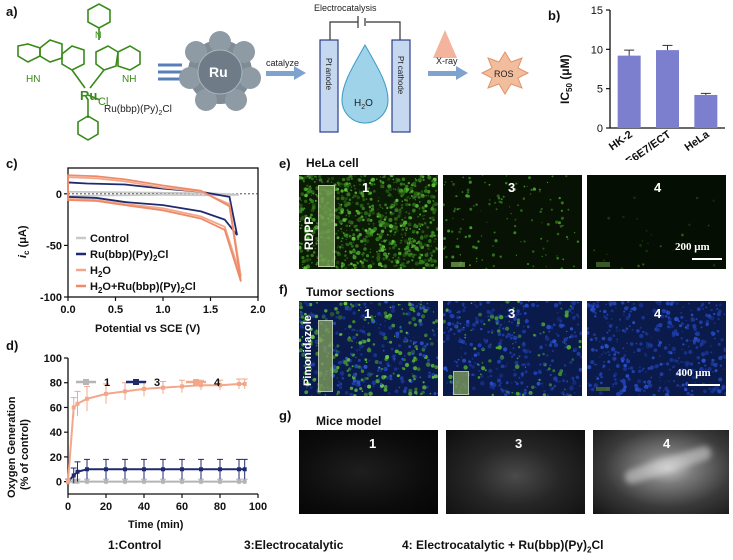 The image size is (733, 560). Describe the element at coordinates (345, 8) in the screenshot. I see `electrocatalysis-label: Electrocatalysis` at that location.